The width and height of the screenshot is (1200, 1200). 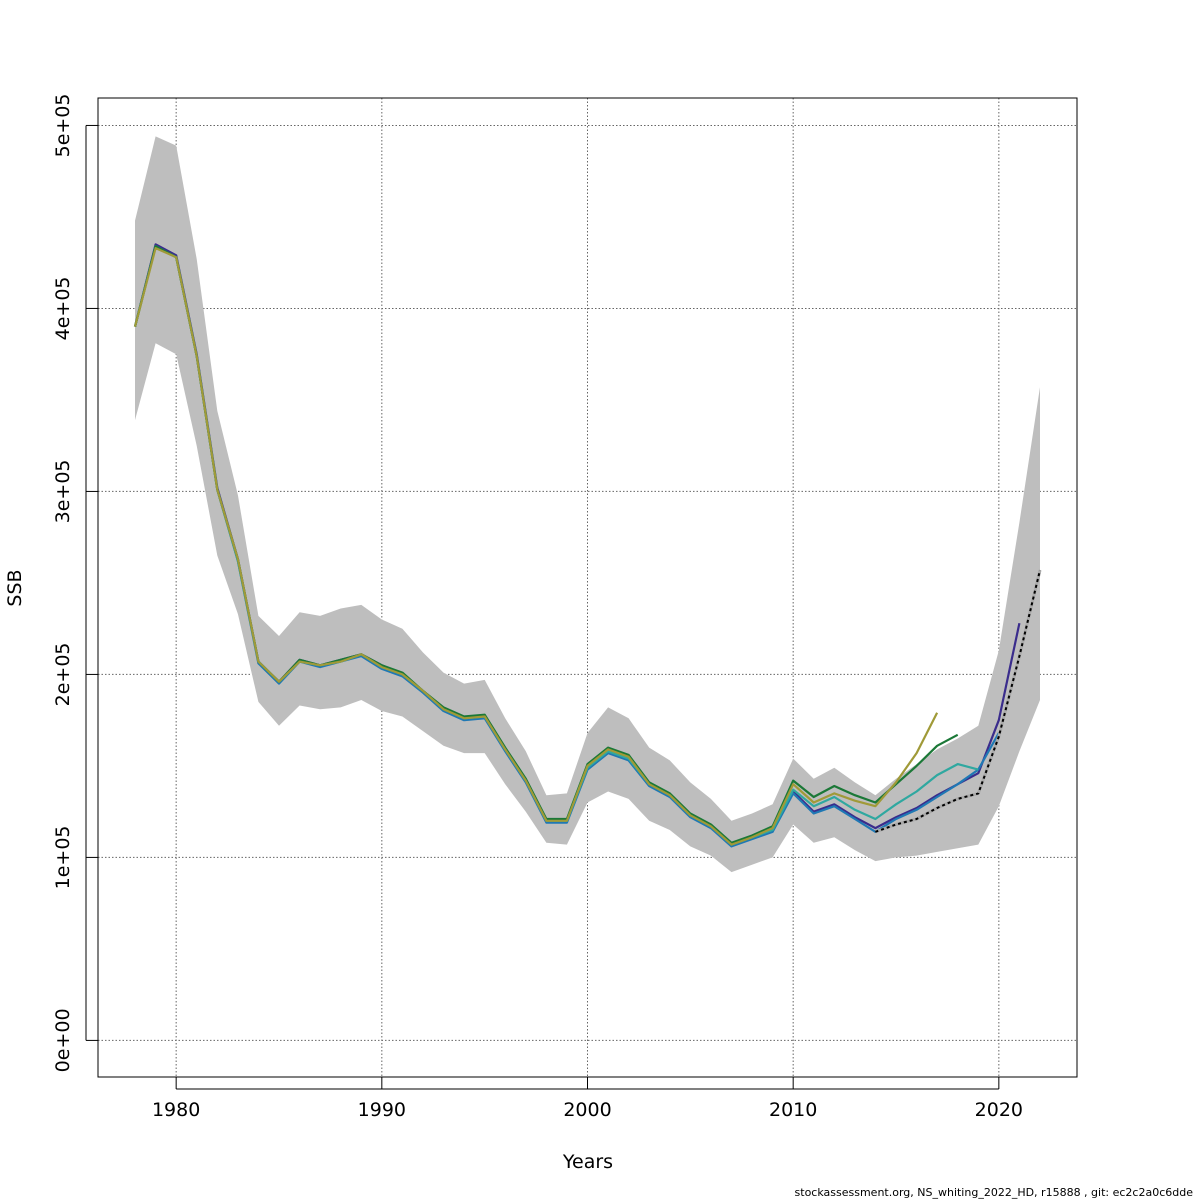 What do you see at coordinates (63, 674) in the screenshot?
I see `y-tick-label: 2e+05` at bounding box center [63, 674].